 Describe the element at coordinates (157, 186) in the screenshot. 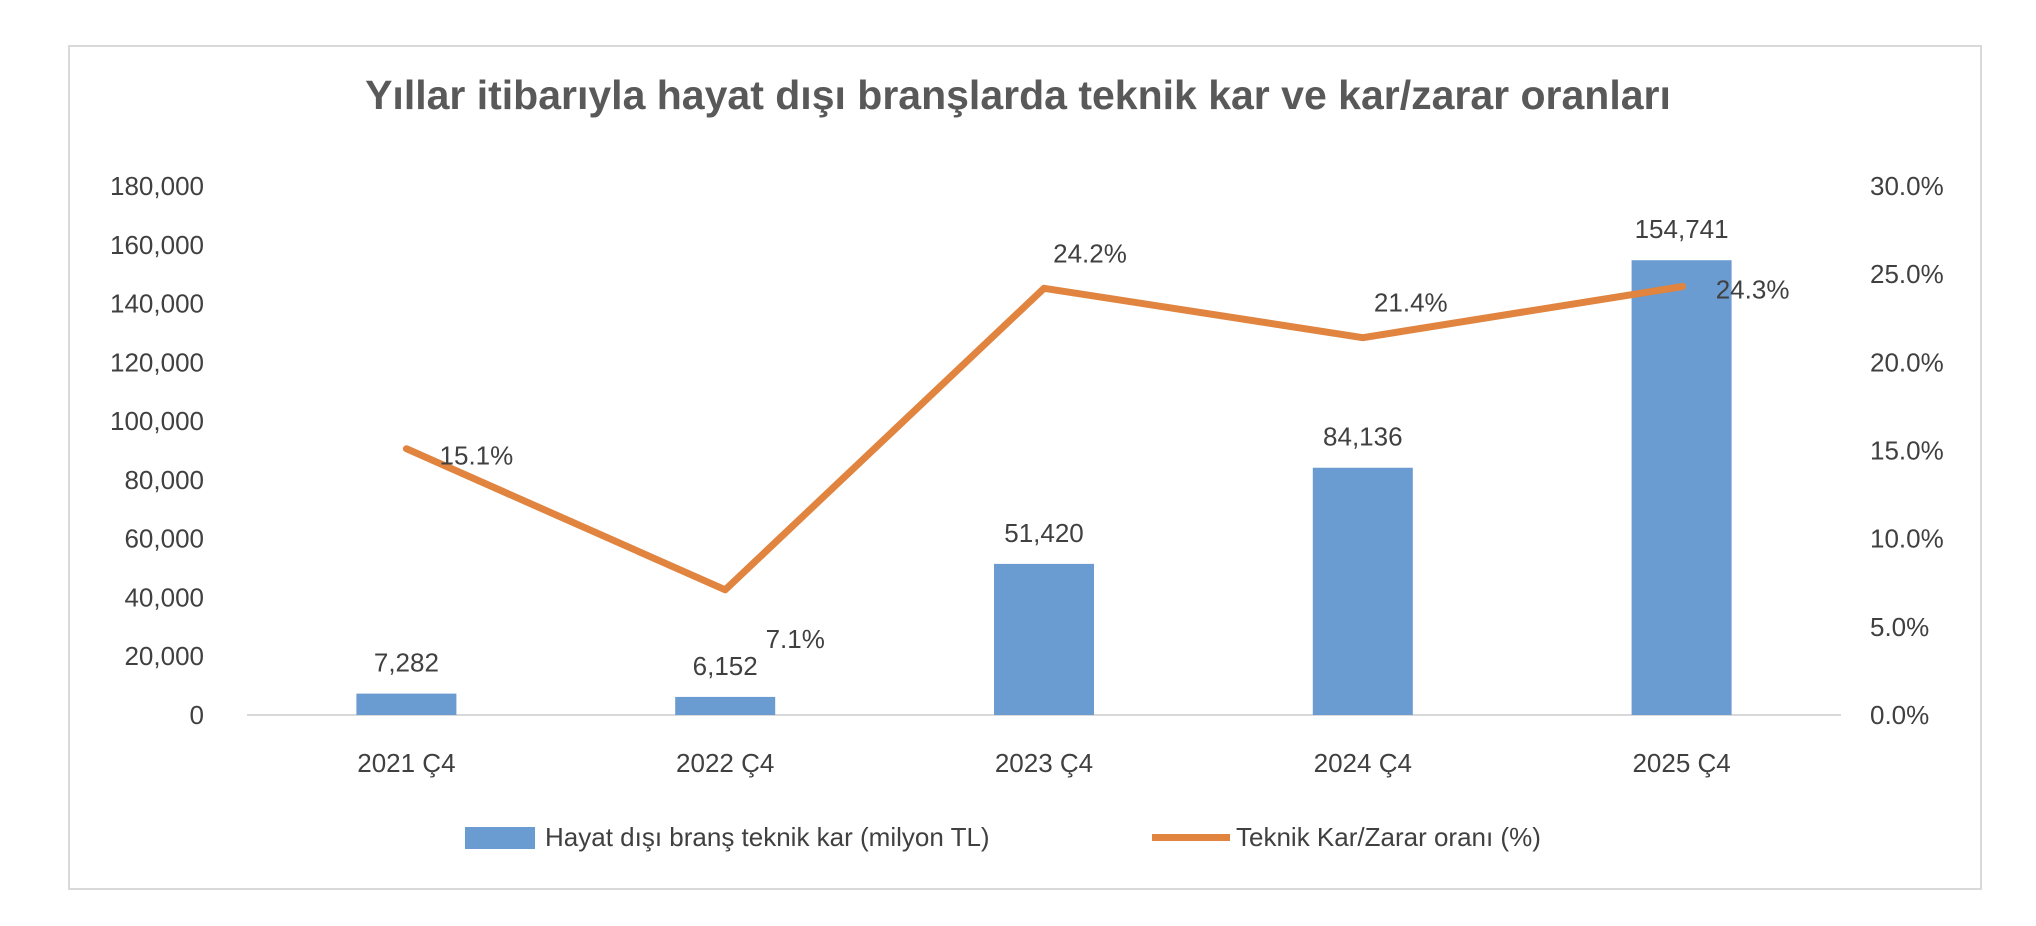

I see `y-left-tick-label: 180,000` at that location.